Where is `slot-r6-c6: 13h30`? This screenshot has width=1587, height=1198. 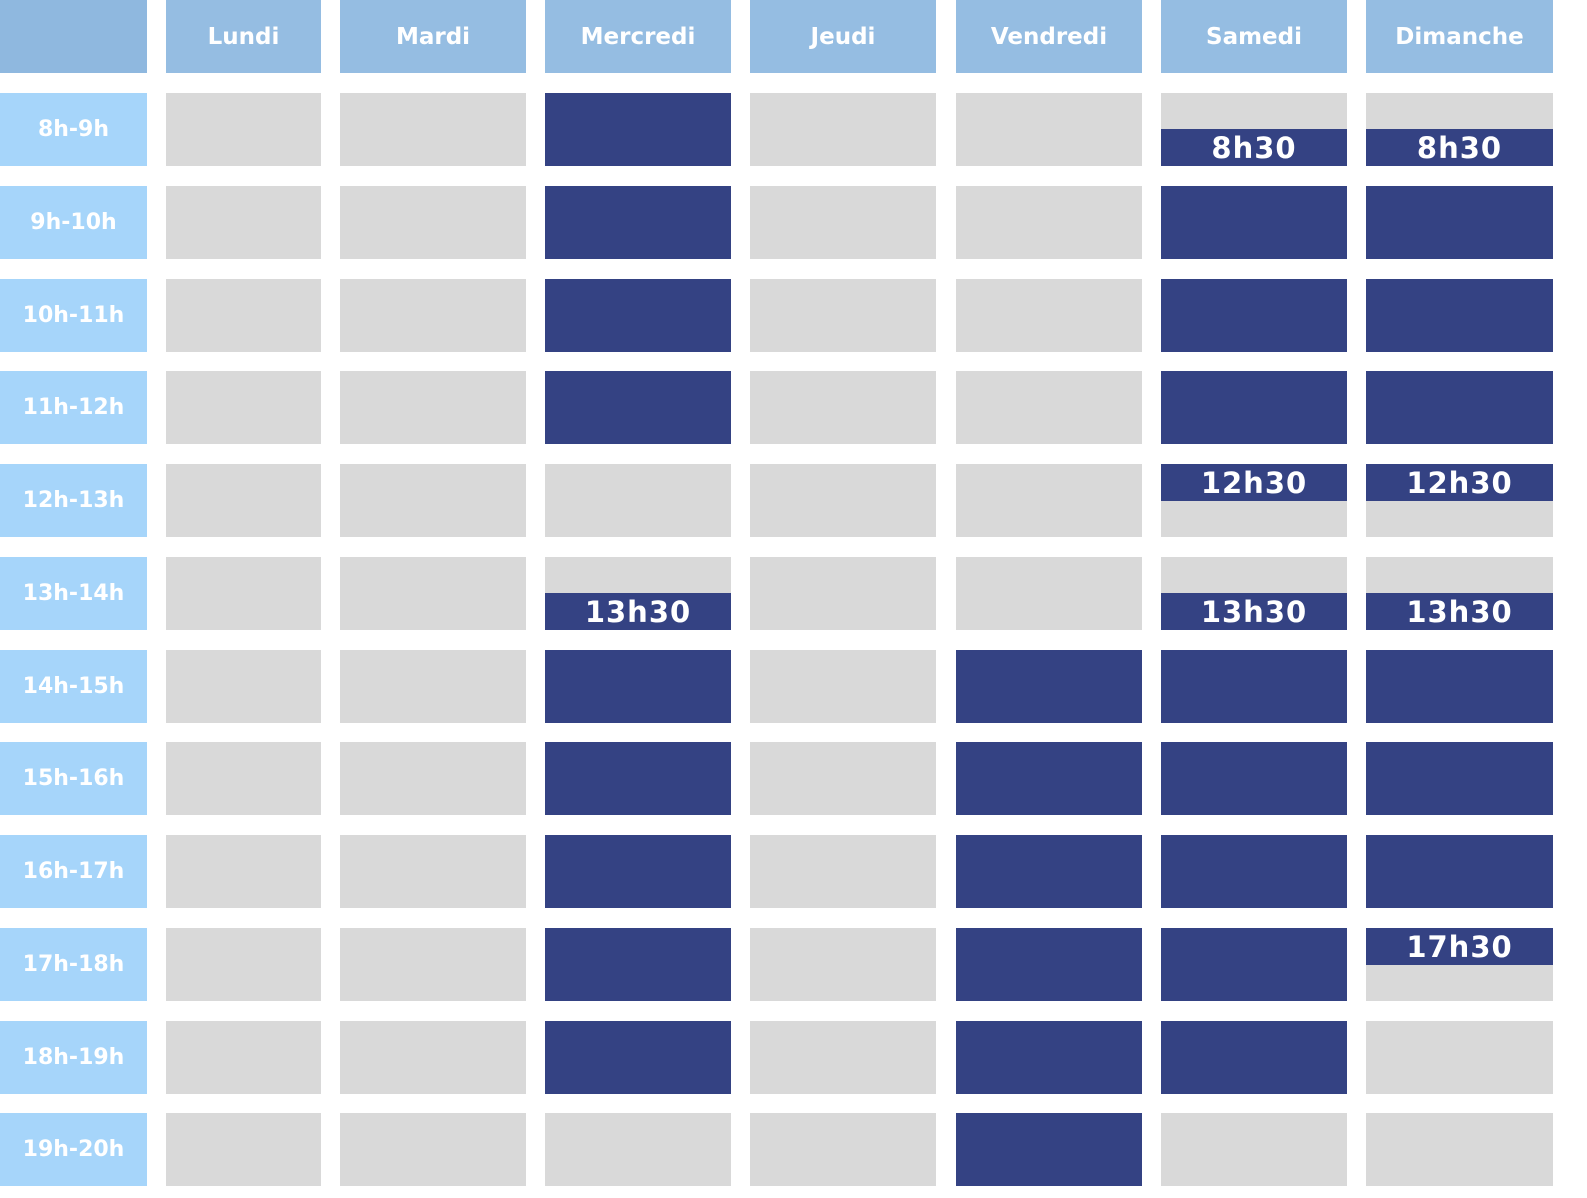 slot-r6-c6: 13h30 is located at coordinates (1254, 593).